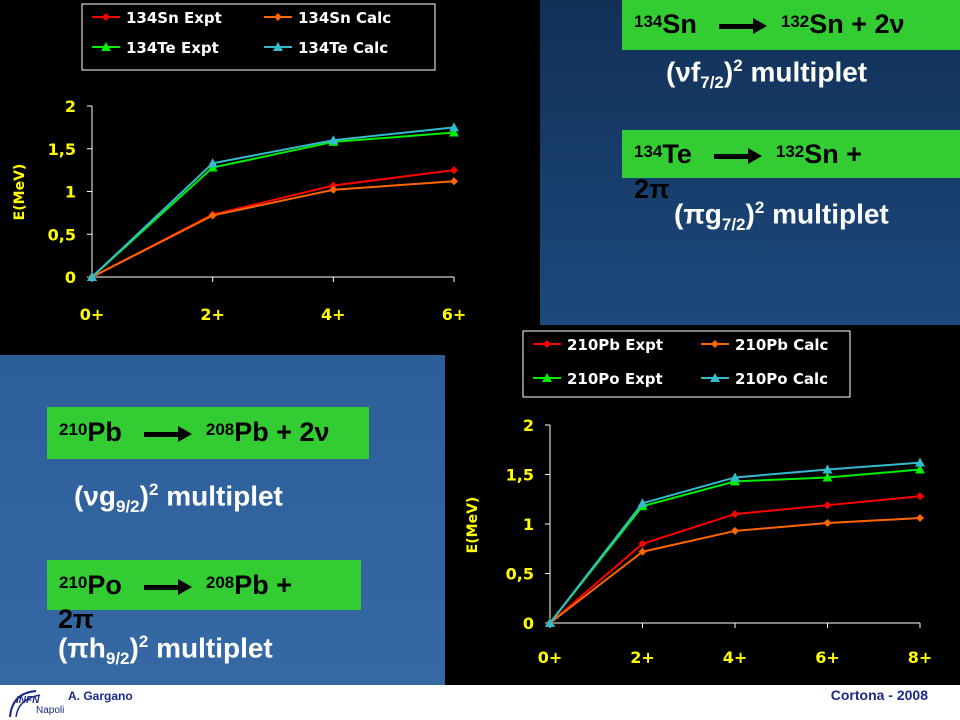 This screenshot has width=960, height=720. I want to click on x-tick-label: 0+, so click(92, 314).